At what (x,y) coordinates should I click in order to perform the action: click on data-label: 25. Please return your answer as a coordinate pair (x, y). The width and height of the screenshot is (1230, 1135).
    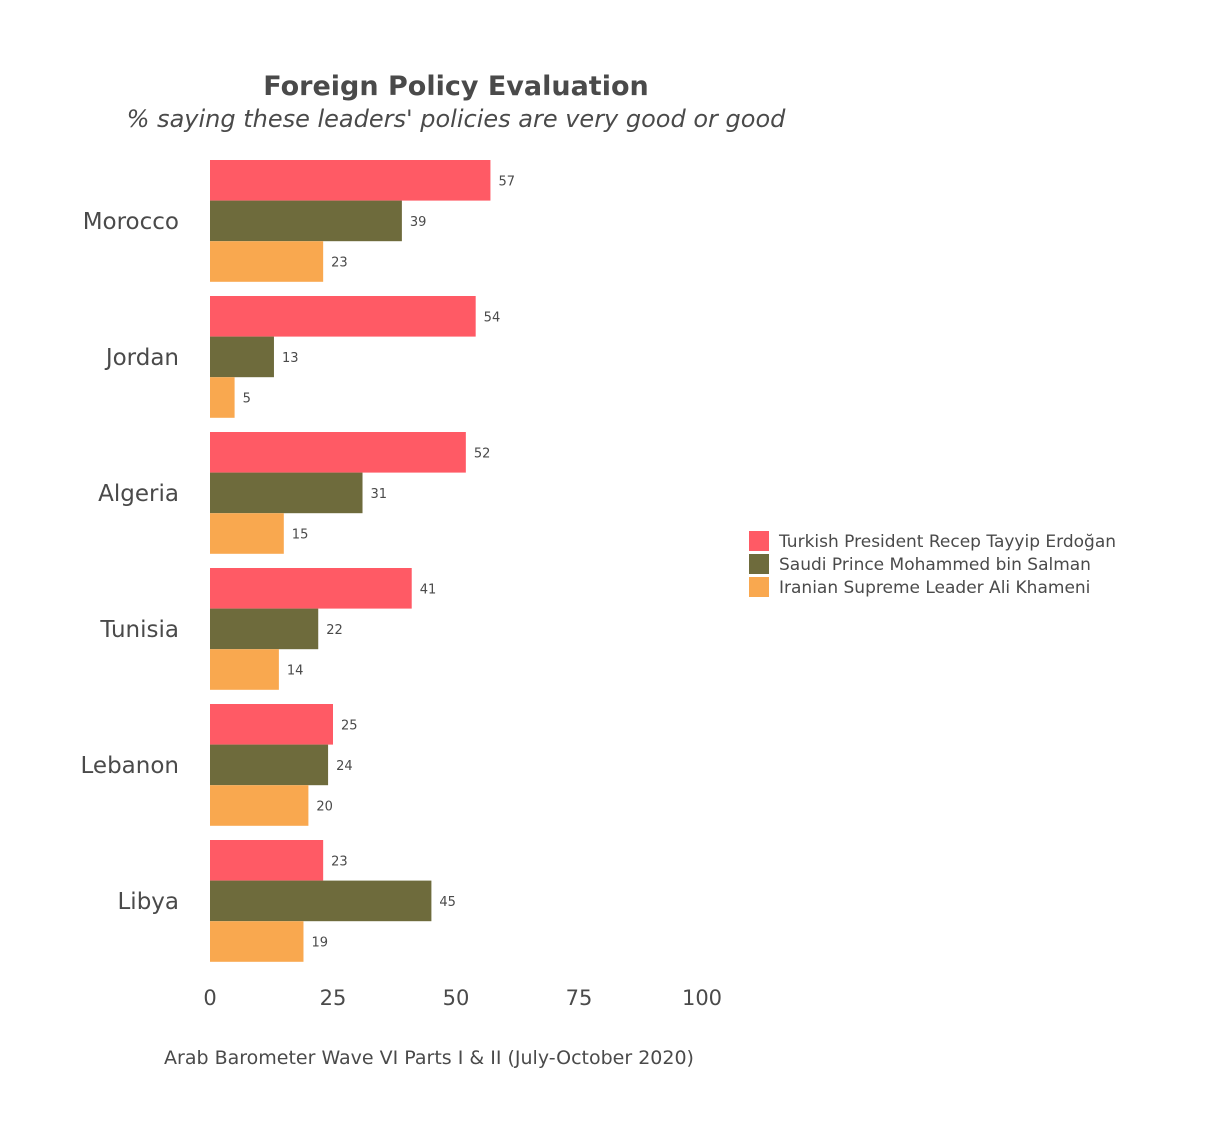
    Looking at the image, I should click on (349, 725).